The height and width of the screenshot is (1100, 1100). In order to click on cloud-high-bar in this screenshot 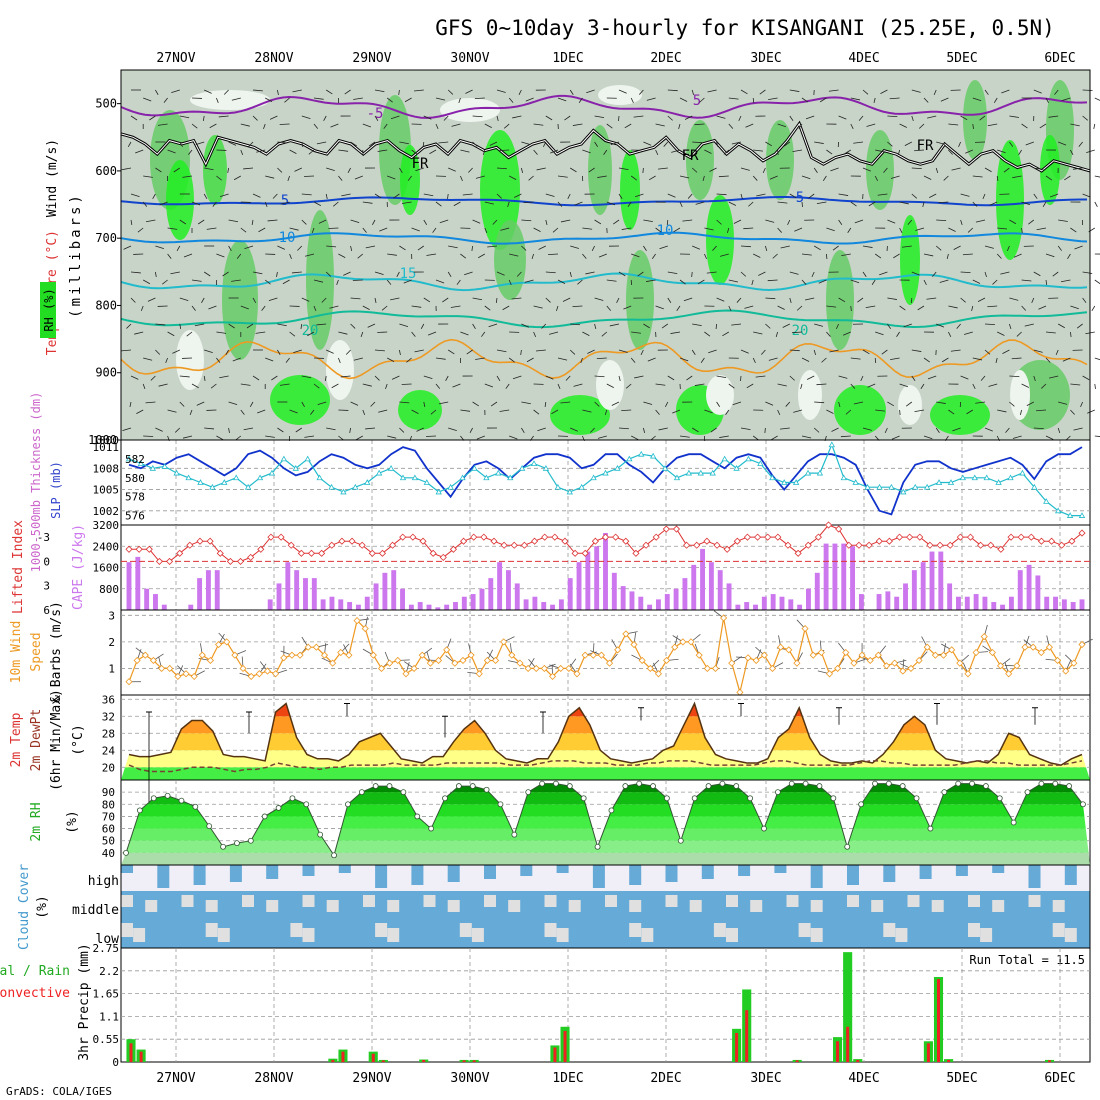, I will do `click(127, 869)`.